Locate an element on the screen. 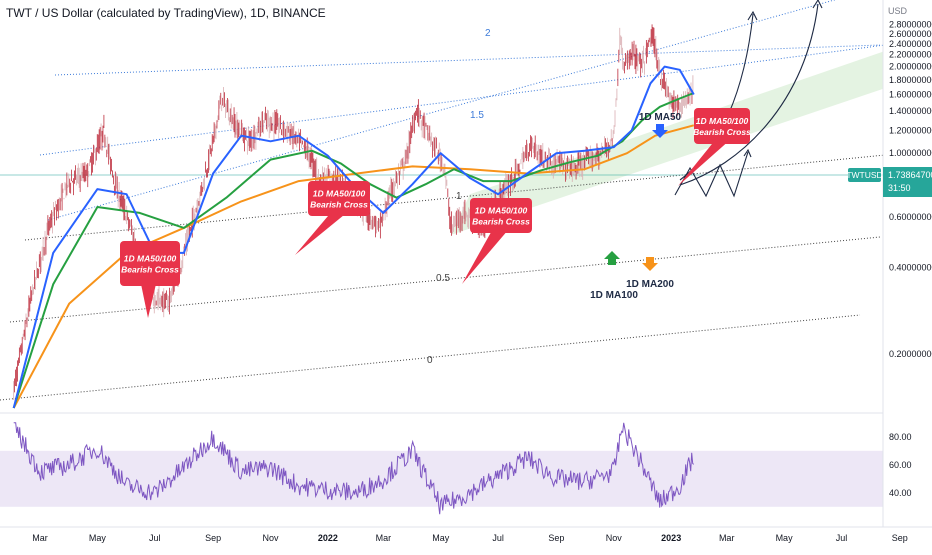 This screenshot has height=555, width=932. ma50-label: 1D MA50 is located at coordinates (660, 117).